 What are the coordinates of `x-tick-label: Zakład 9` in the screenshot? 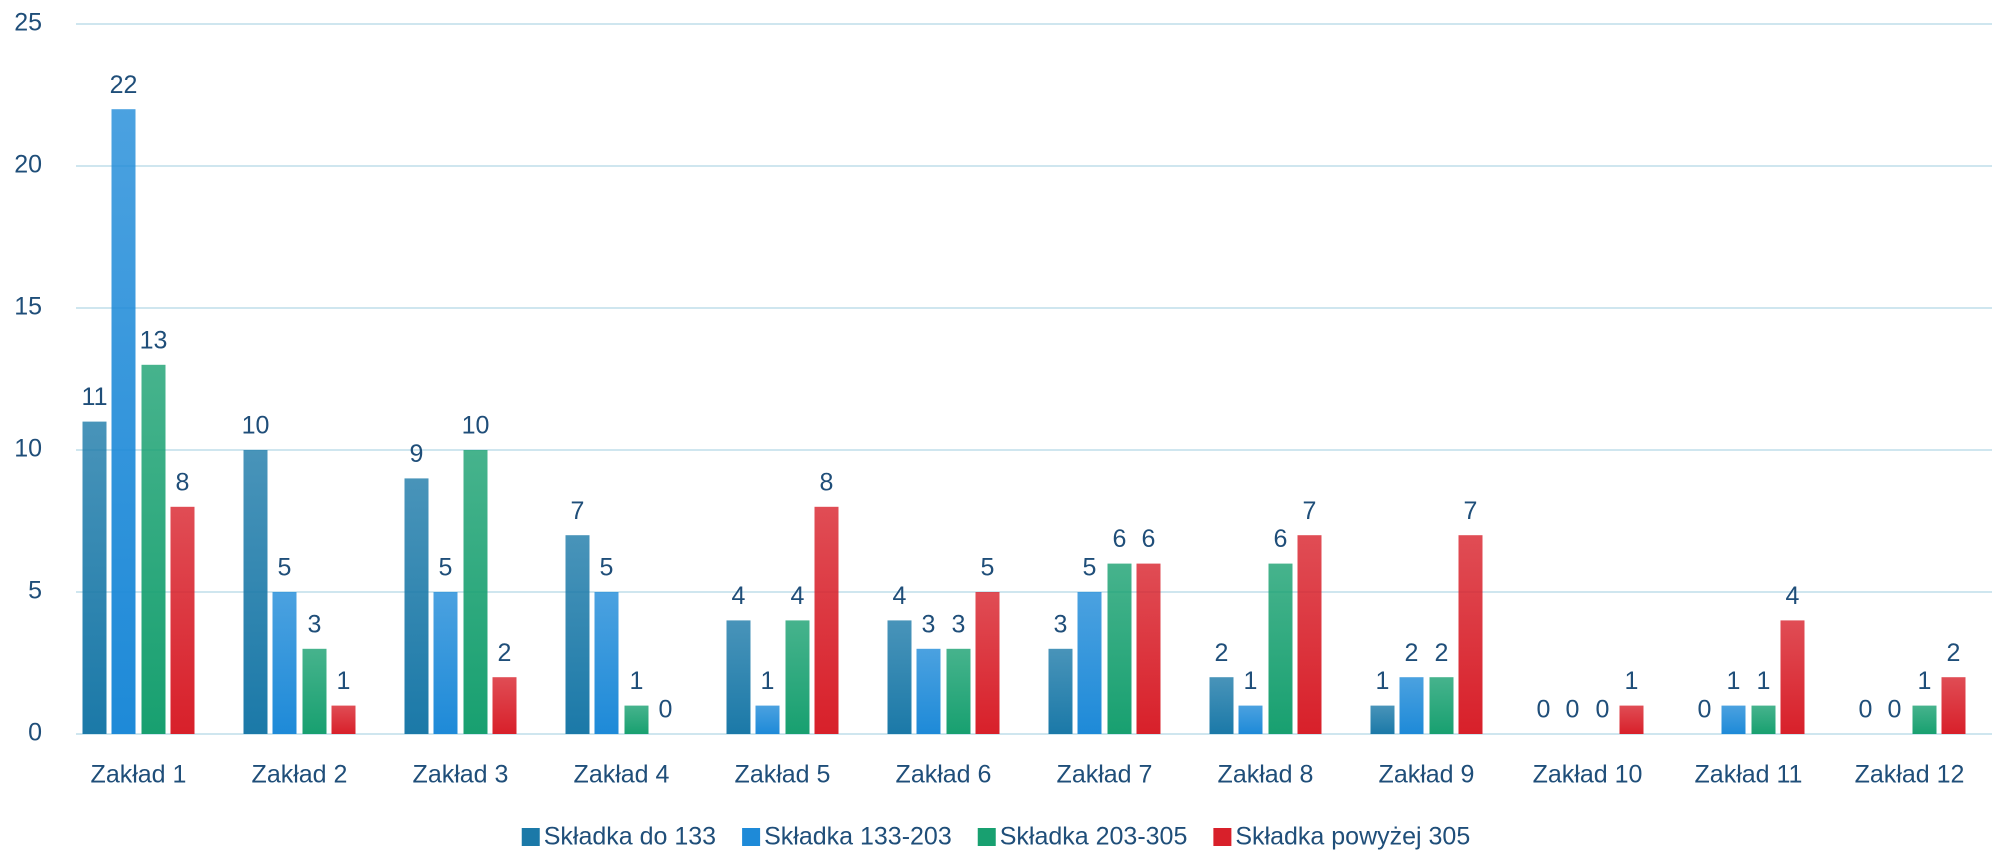 It's located at (1427, 775).